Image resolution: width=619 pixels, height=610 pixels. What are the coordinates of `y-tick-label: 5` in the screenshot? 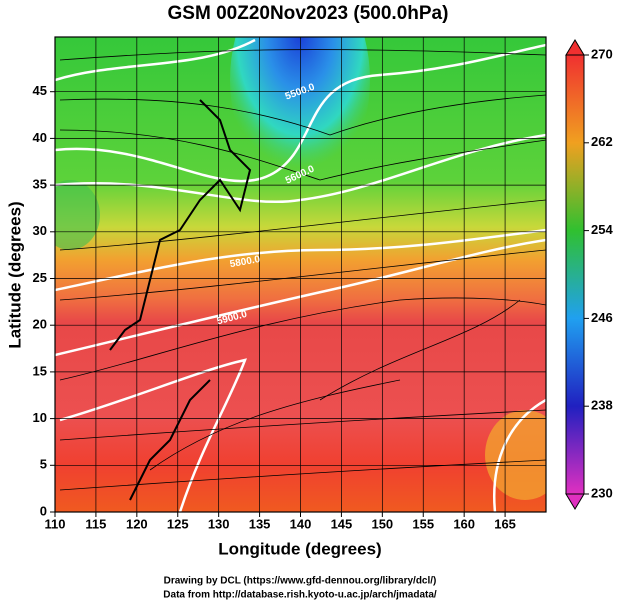 It's located at (43, 464).